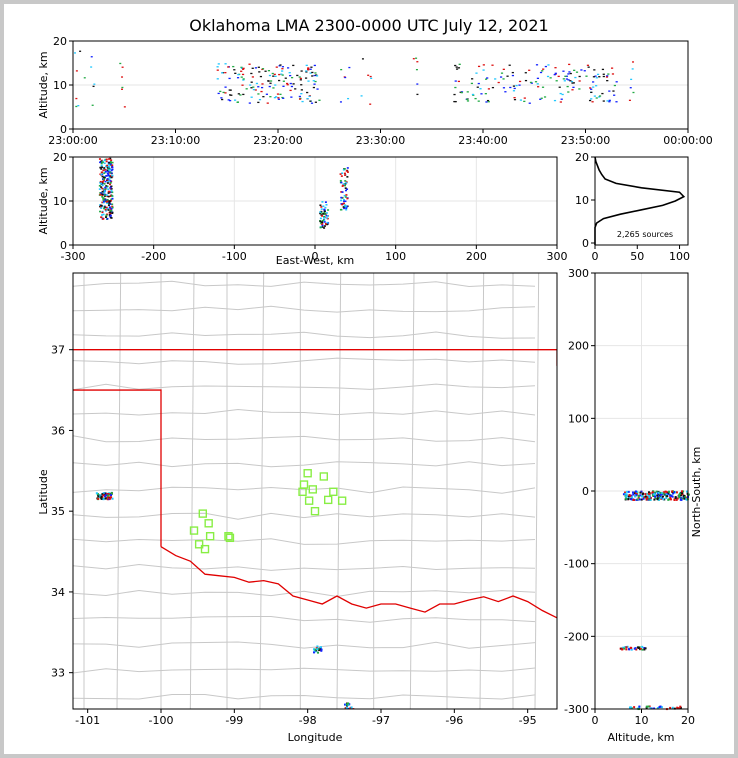  I want to click on longitude-tick-label: -101, so click(87, 720).